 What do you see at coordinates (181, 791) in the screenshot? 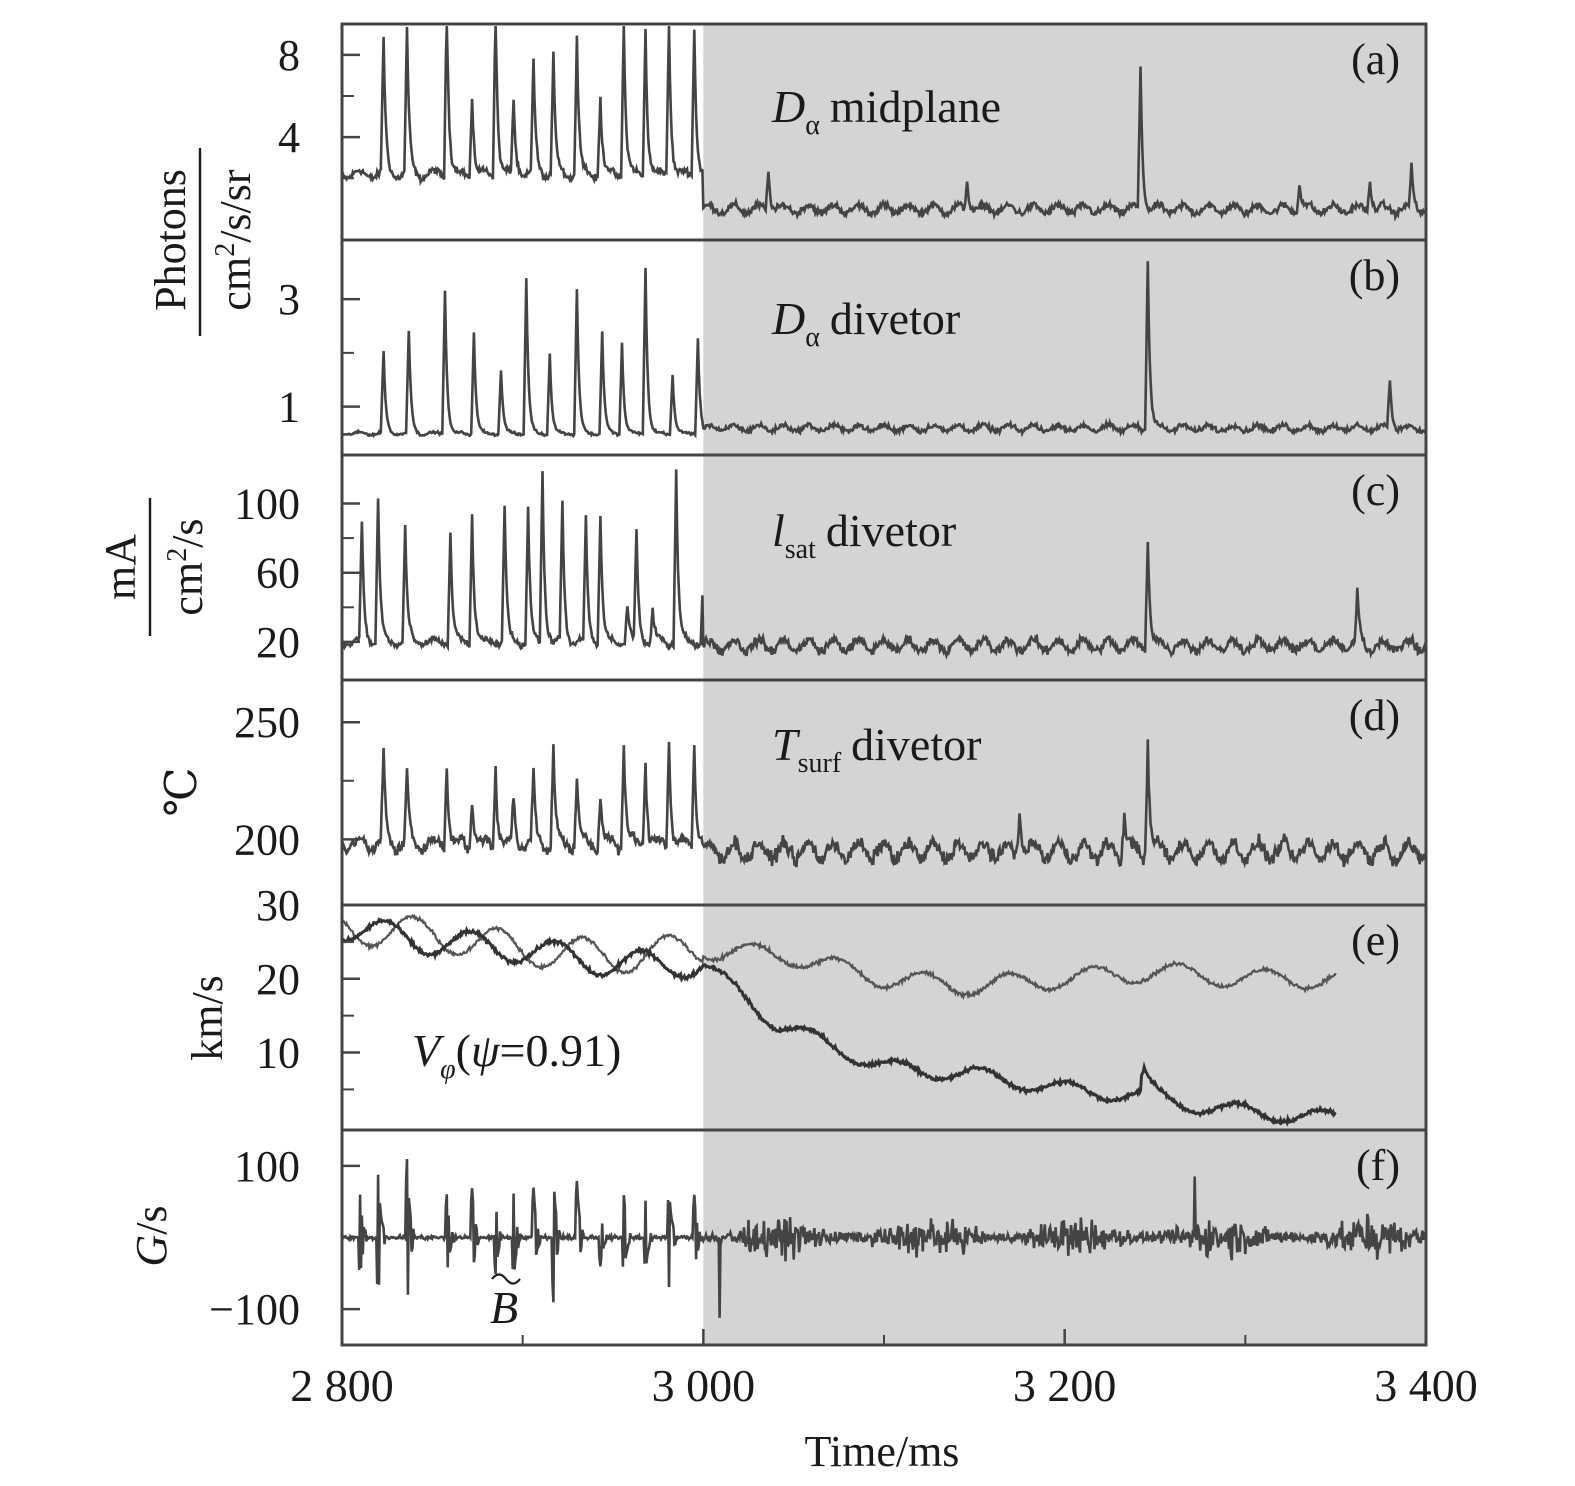
I see `y-axis-label-celsius: ℃` at bounding box center [181, 791].